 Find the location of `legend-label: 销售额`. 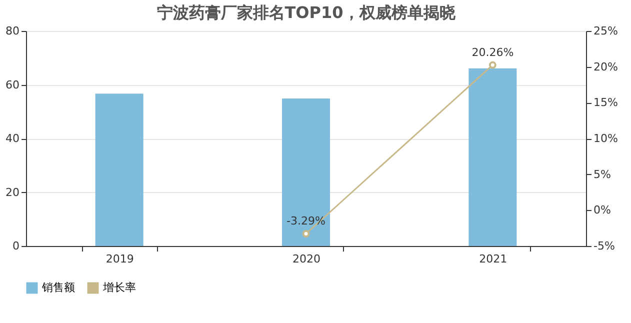

legend-label: 销售额 is located at coordinates (58, 287).